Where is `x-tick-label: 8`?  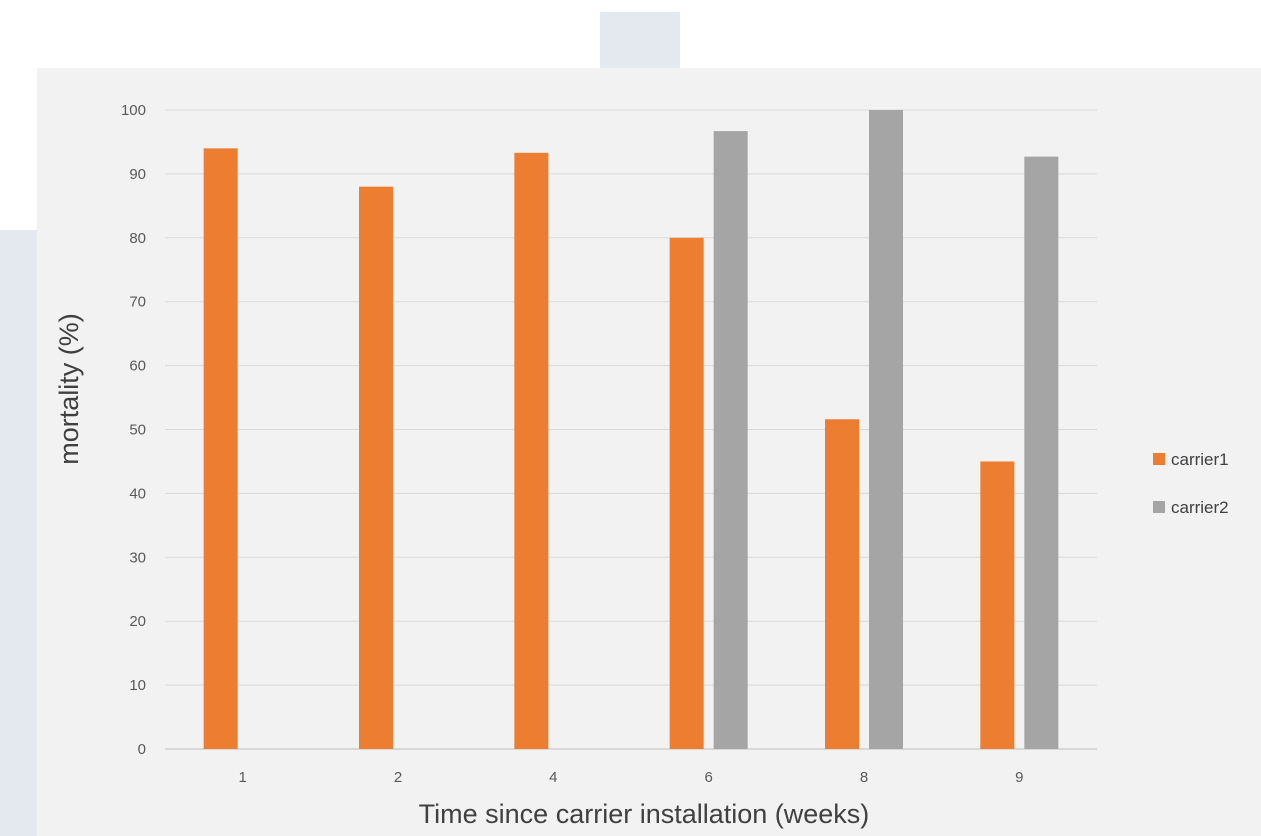 x-tick-label: 8 is located at coordinates (864, 777).